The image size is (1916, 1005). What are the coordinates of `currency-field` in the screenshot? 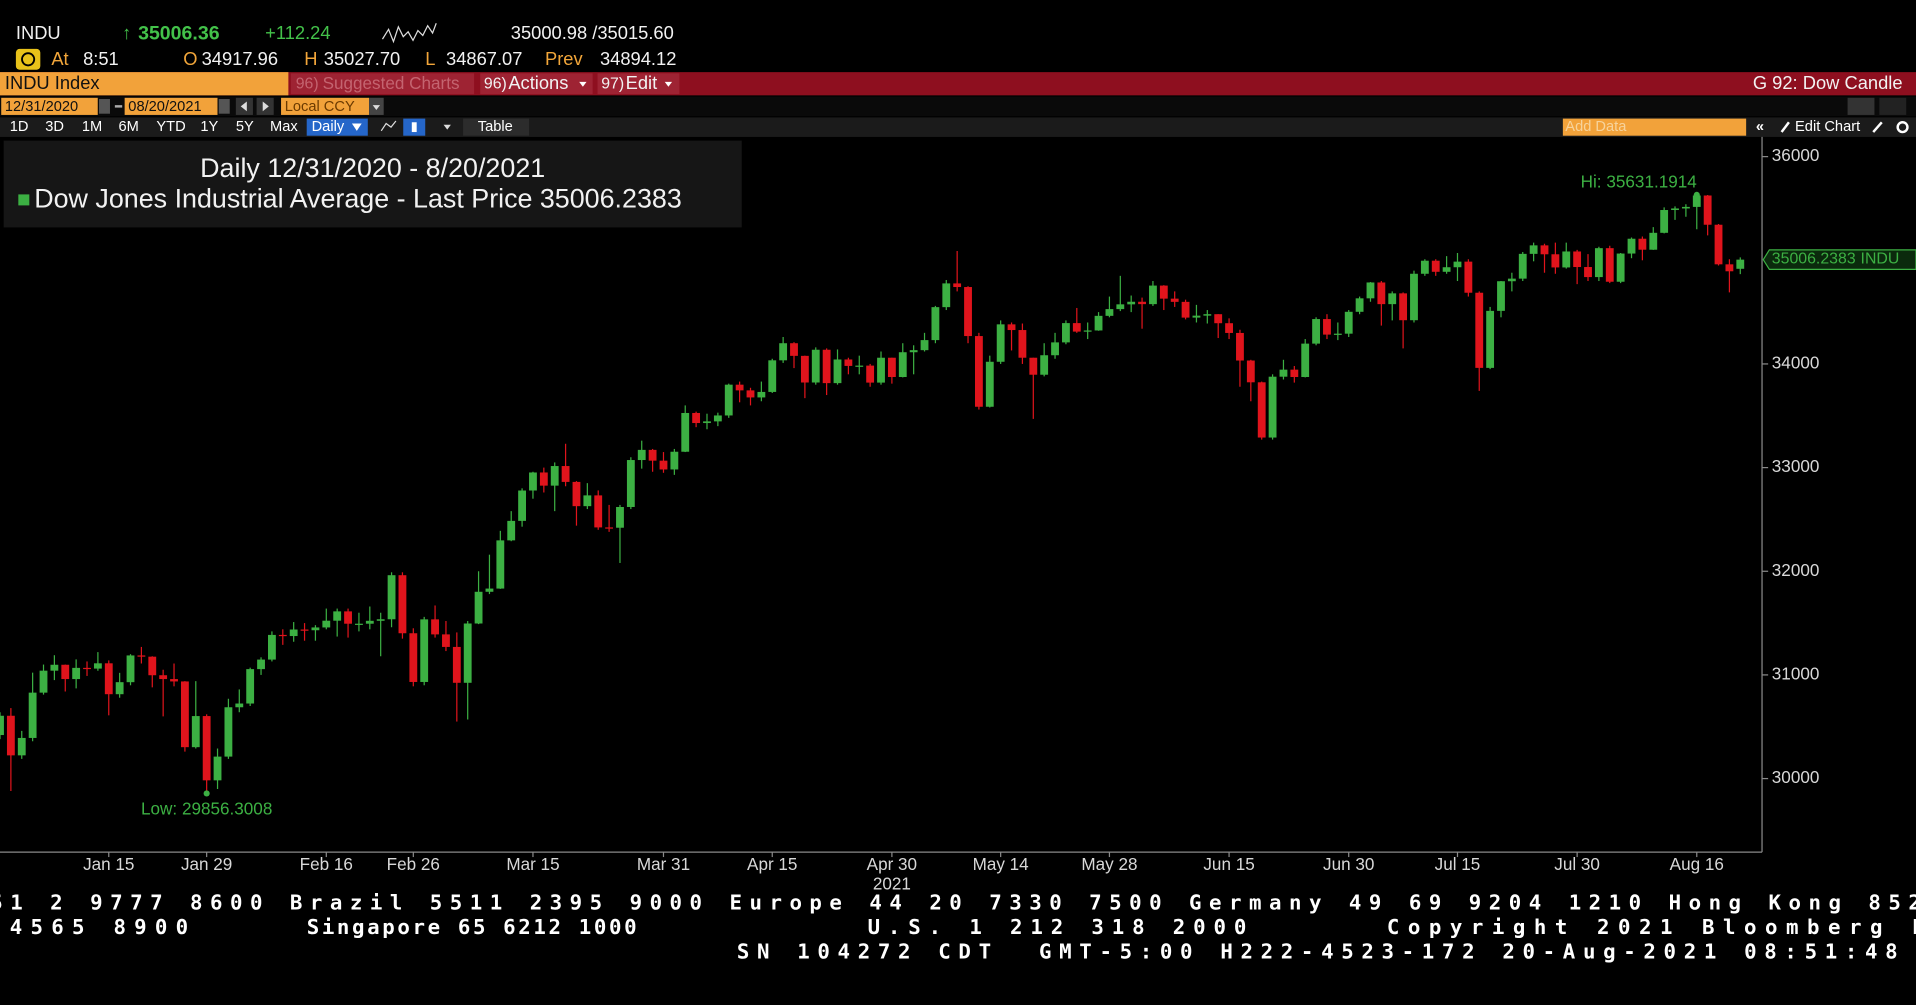 It's located at (325, 106).